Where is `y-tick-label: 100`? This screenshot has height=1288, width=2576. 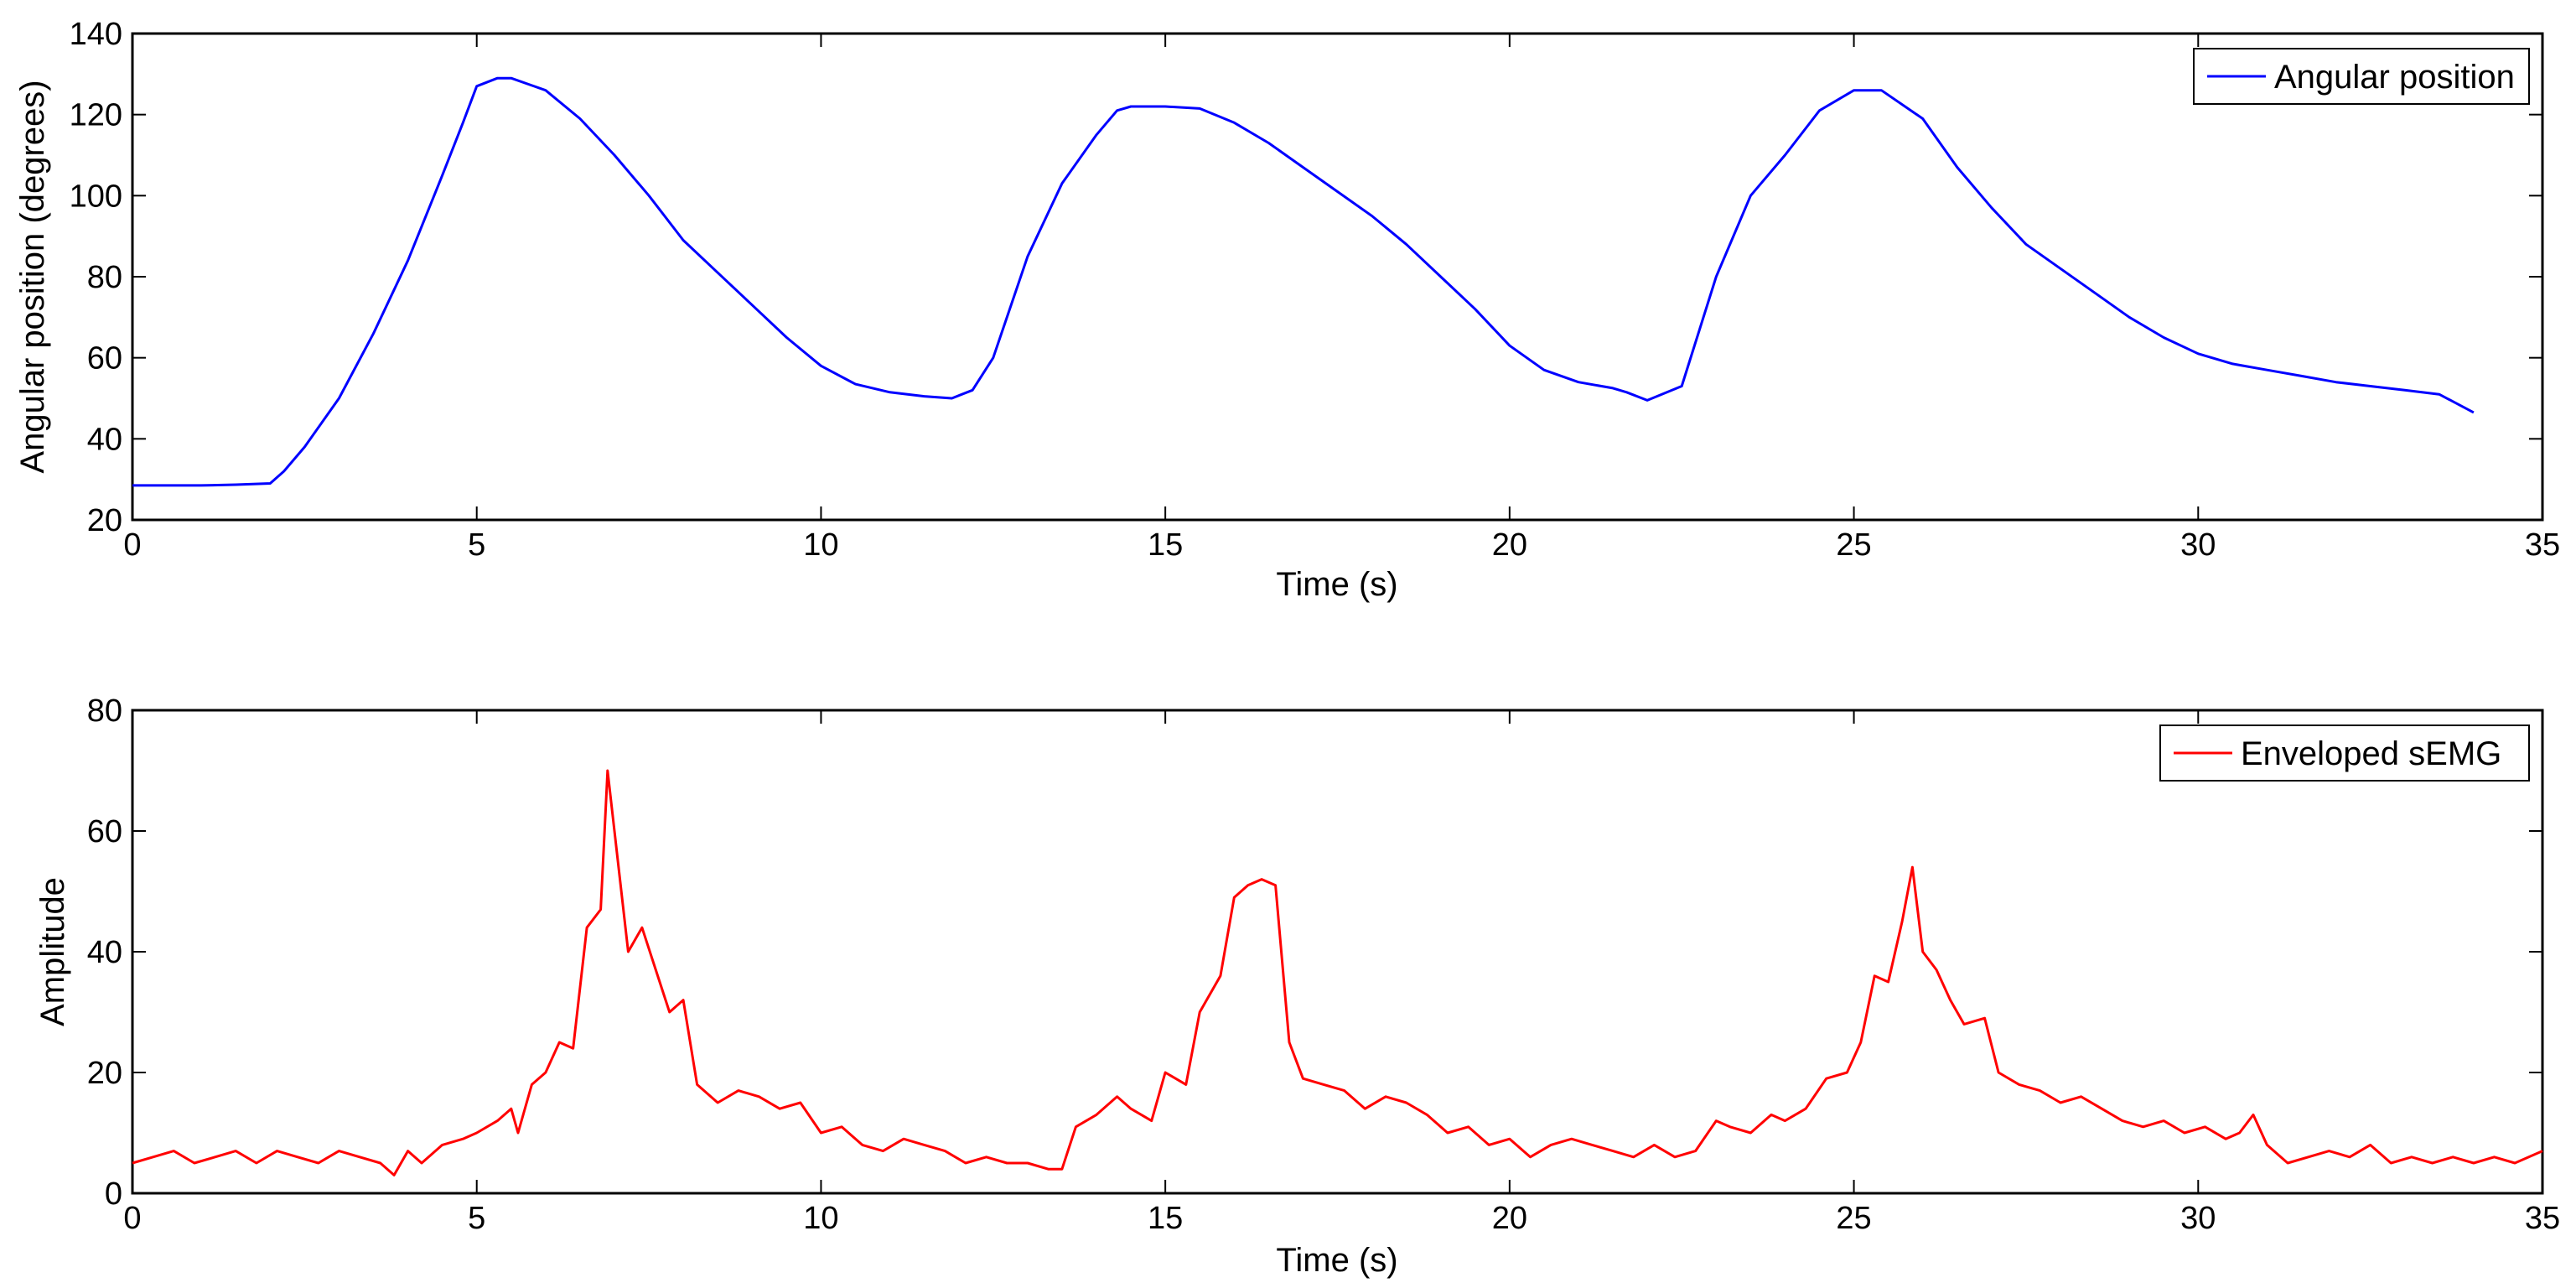 y-tick-label: 100 is located at coordinates (96, 196).